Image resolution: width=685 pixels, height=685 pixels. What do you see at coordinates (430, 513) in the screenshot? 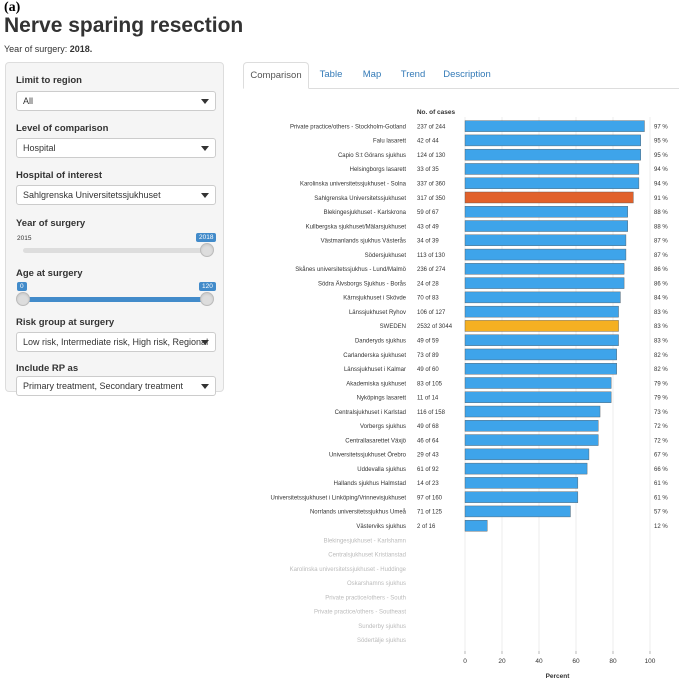
I see `row-cases: 71 of 125` at bounding box center [430, 513].